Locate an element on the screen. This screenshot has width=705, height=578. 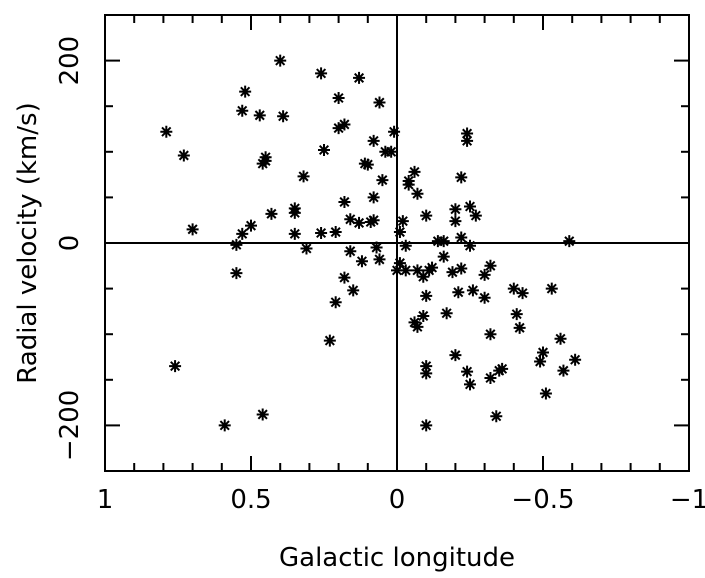
x-tick-label: 0 is located at coordinates (397, 500).